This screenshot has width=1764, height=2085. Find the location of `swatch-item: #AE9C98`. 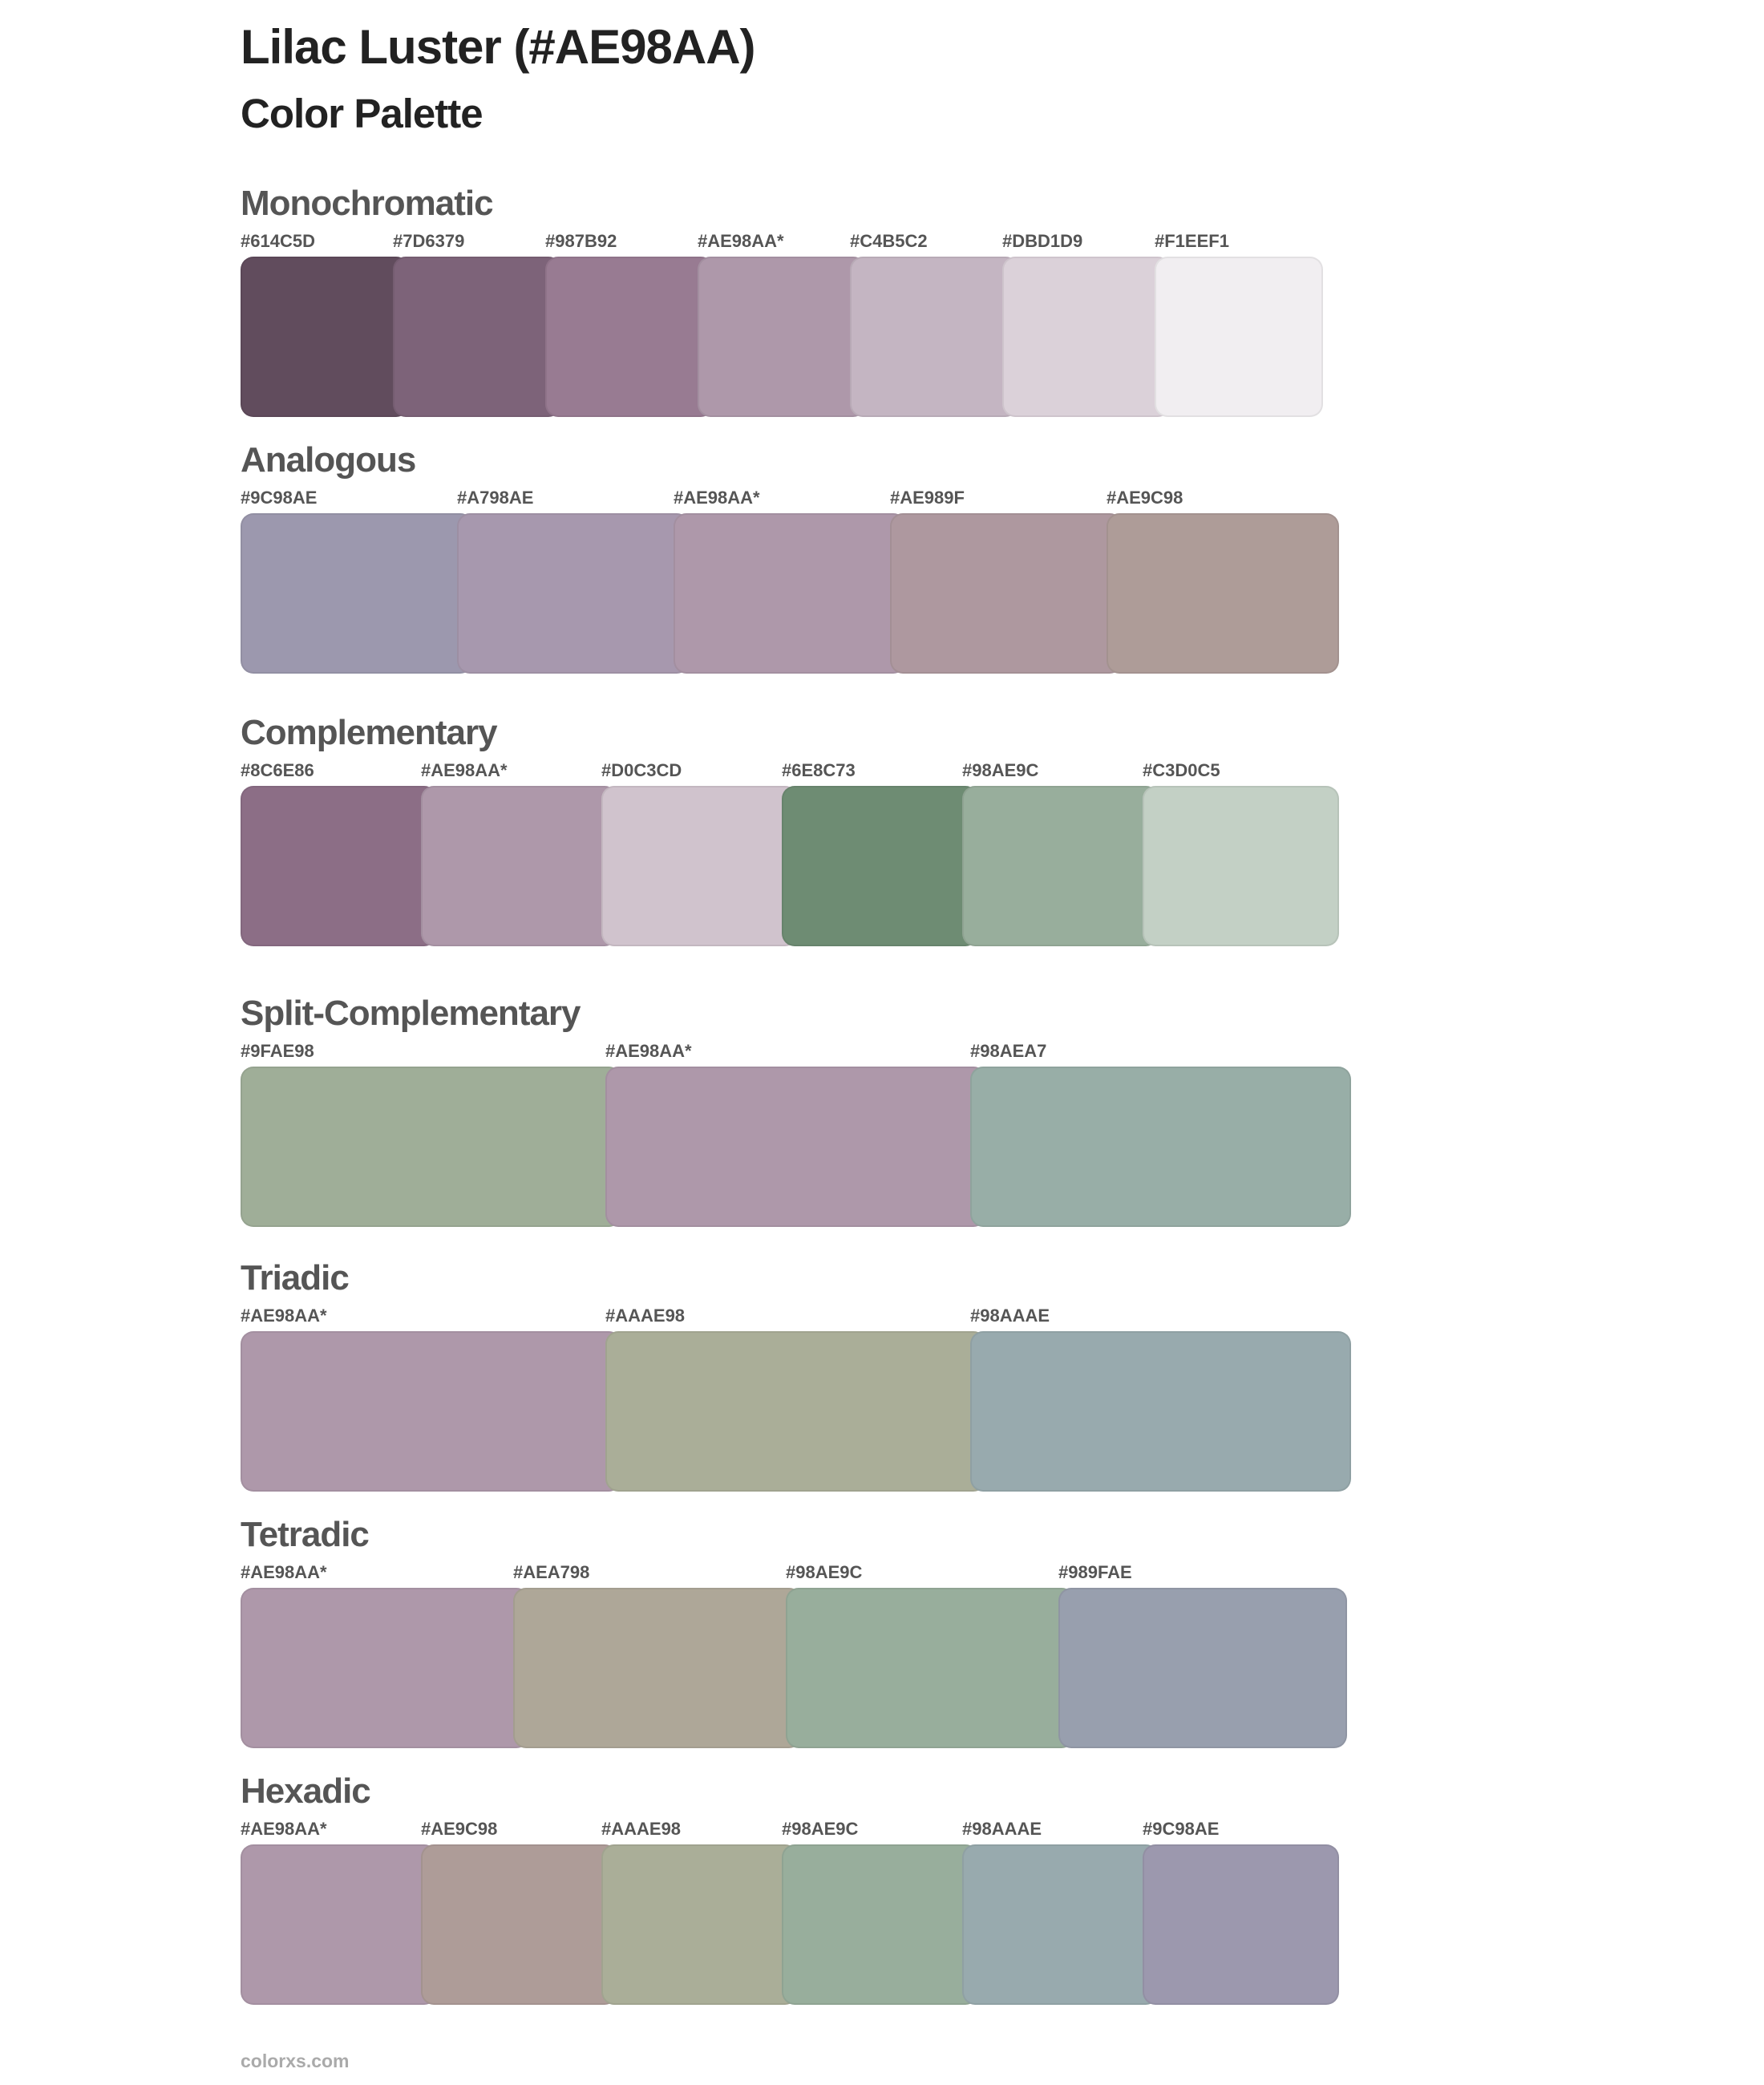

swatch-item: #AE9C98 is located at coordinates (519, 1915).